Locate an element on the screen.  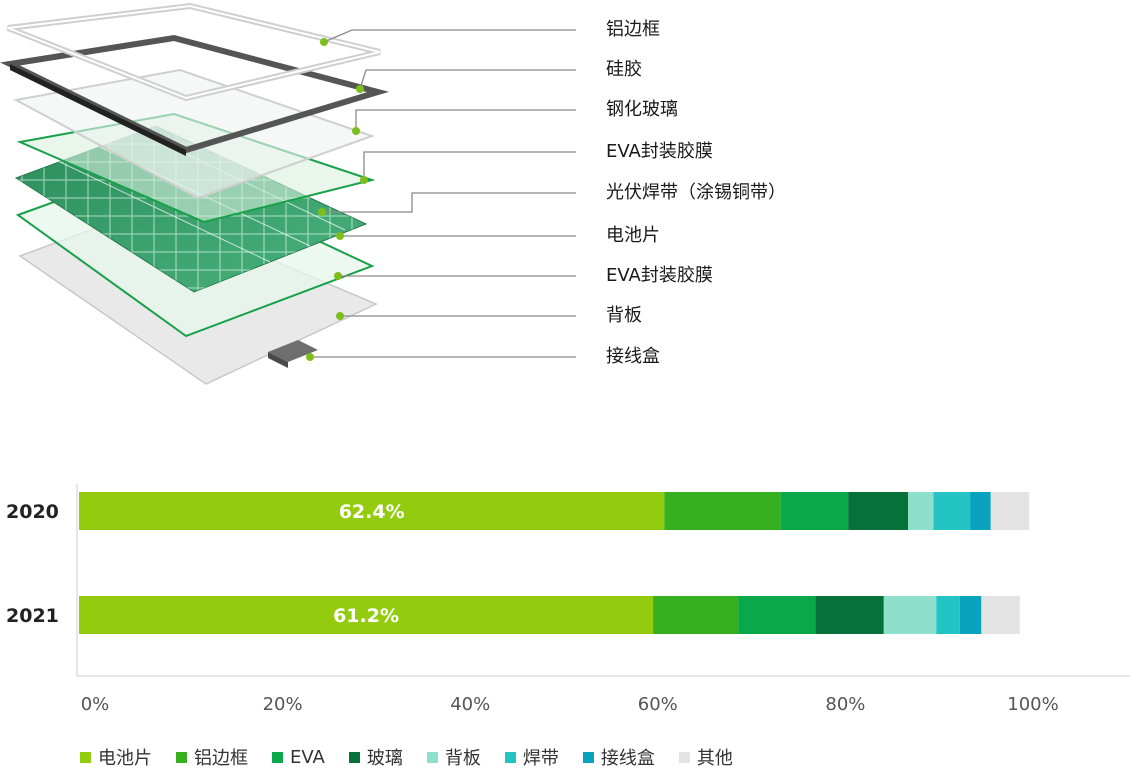
ribbon-line is located at coordinates (165, 212).